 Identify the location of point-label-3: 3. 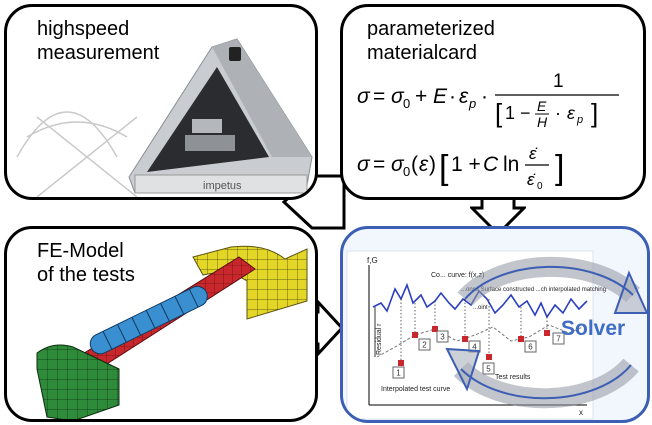
(442, 337).